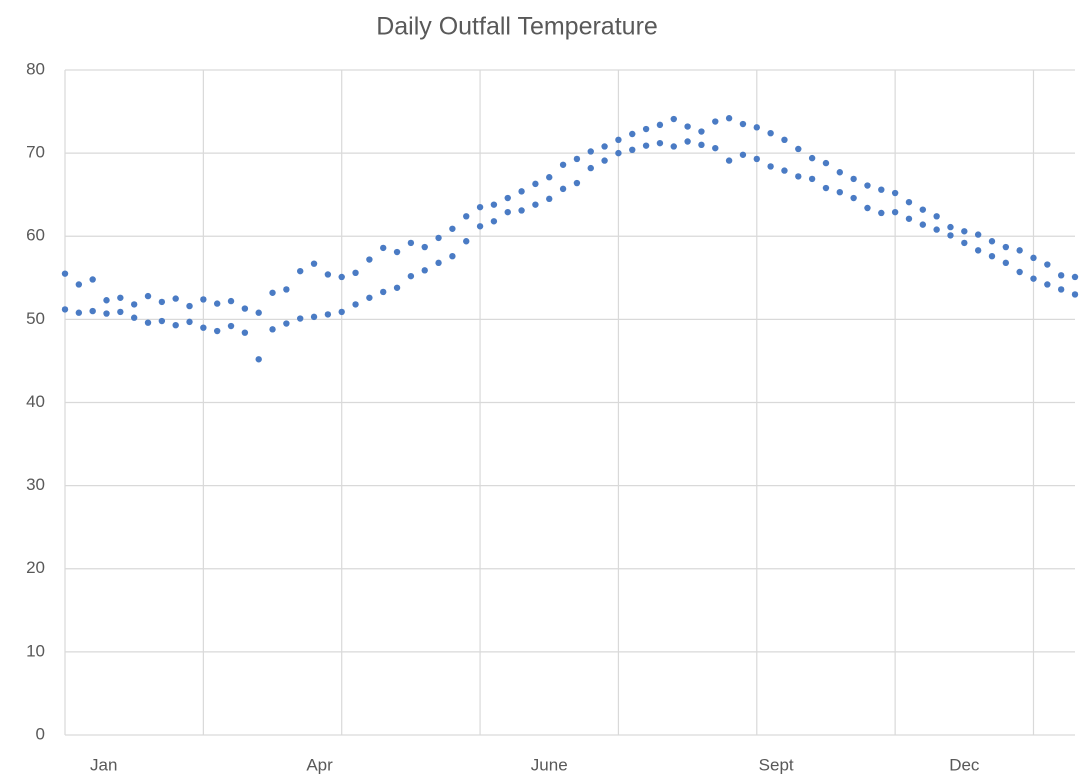 Image resolution: width=1080 pixels, height=780 pixels. I want to click on chart-title: Daily Outfall Temperature, so click(517, 27).